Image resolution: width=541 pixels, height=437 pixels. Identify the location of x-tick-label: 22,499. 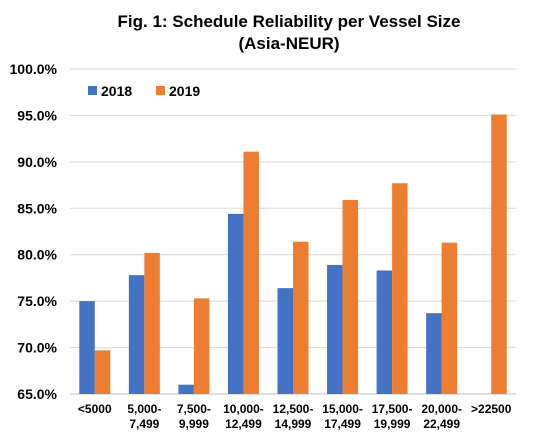
(441, 424).